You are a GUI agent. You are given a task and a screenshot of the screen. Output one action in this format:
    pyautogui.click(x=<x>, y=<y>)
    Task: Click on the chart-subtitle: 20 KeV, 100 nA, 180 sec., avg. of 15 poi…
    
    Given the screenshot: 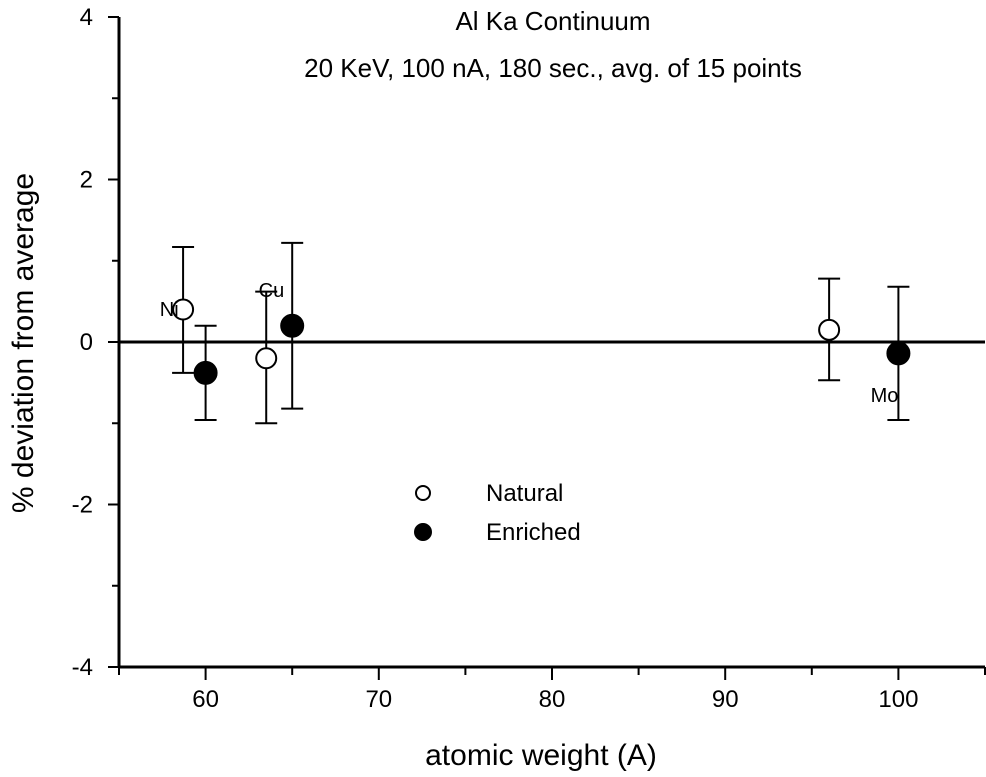 What is the action you would take?
    pyautogui.click(x=553, y=68)
    